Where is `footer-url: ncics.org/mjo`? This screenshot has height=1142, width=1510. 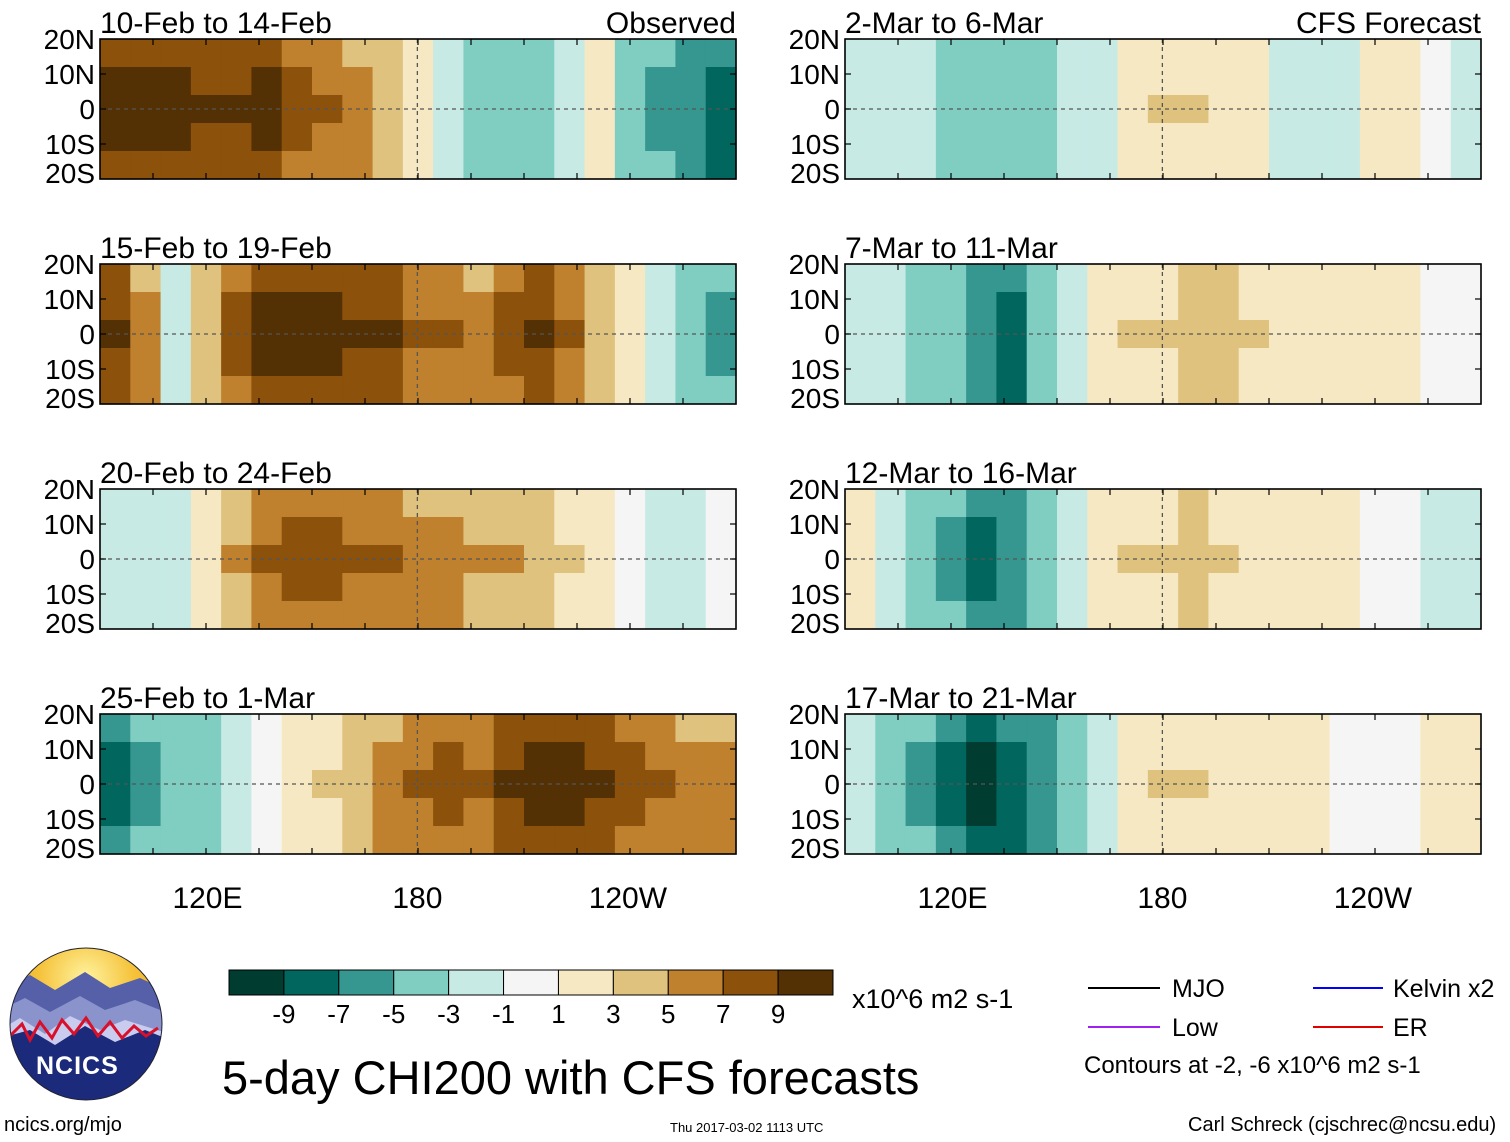 footer-url: ncics.org/mjo is located at coordinates (63, 1125).